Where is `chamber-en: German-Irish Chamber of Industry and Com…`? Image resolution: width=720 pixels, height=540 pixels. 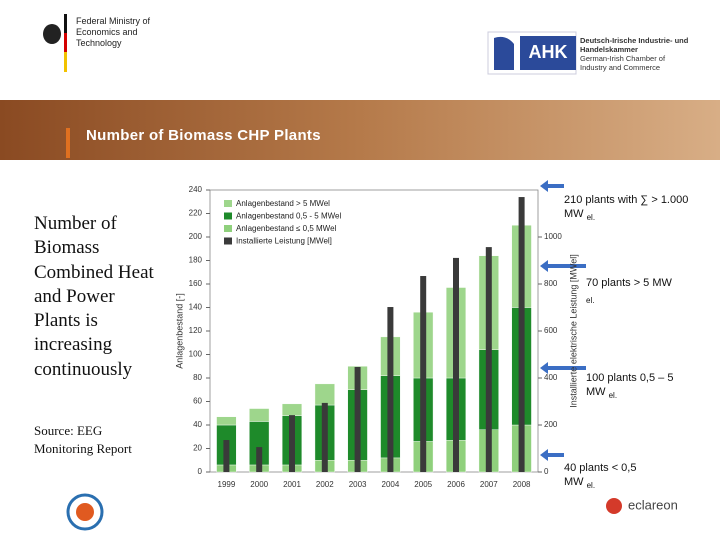
chamber-en: German-Irish Chamber of Industry and Com… is located at coordinates (623, 63).